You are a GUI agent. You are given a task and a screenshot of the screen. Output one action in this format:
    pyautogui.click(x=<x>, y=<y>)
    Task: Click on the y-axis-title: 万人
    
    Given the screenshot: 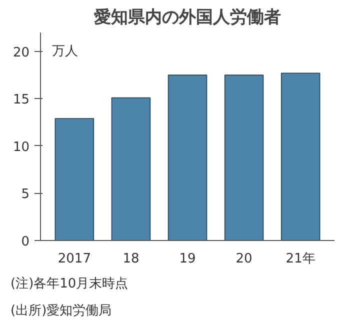 What is the action you would take?
    pyautogui.click(x=65, y=51)
    